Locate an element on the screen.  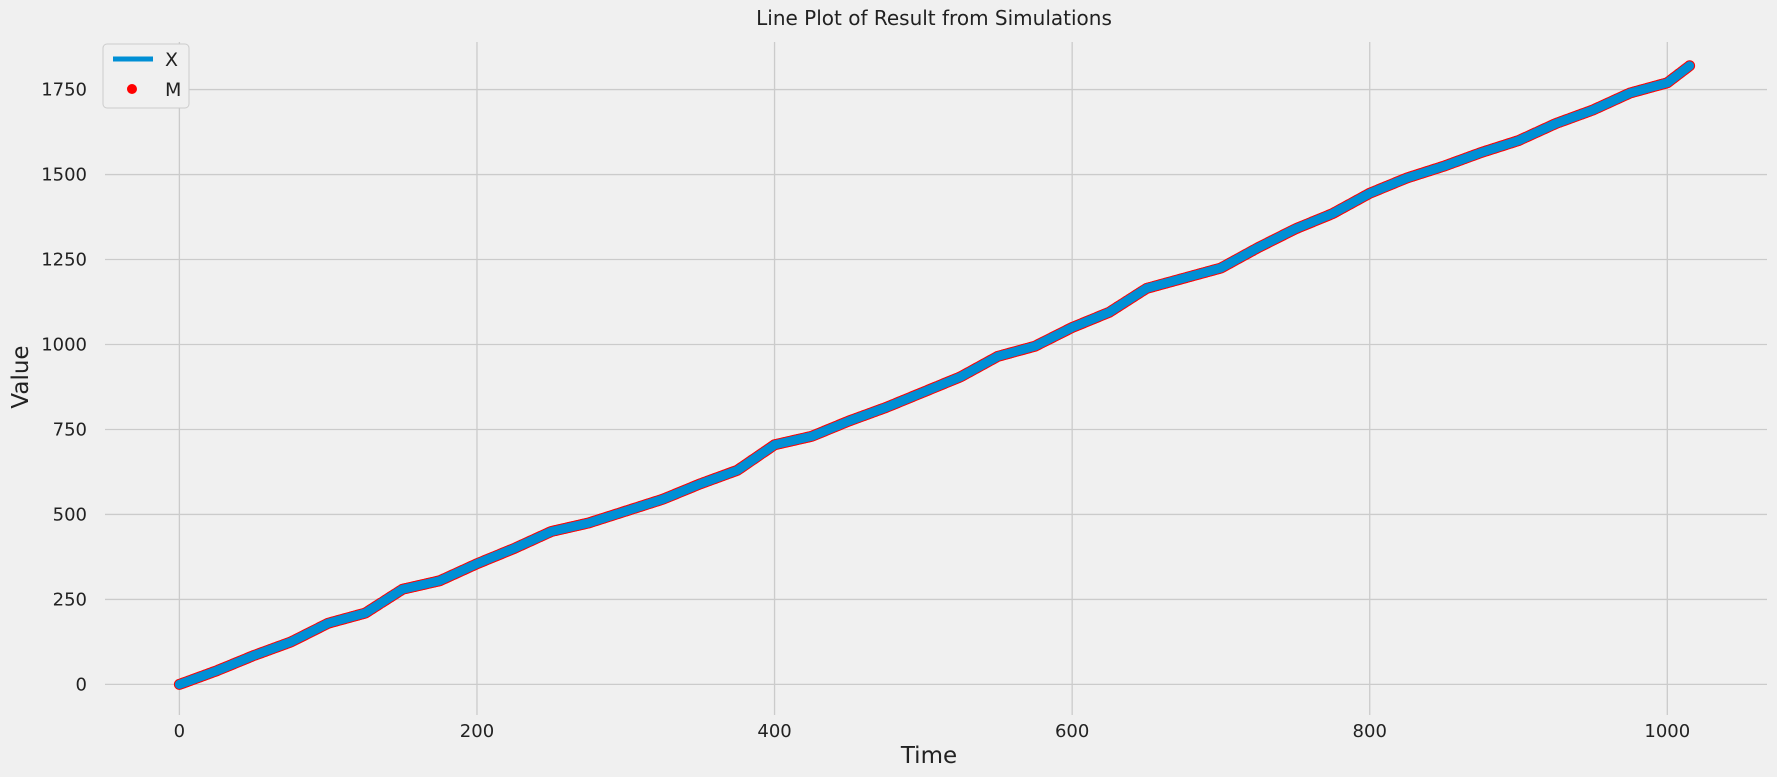
x-tick-labels: 0 200 400 600 800 1000 is located at coordinates (932, 731).